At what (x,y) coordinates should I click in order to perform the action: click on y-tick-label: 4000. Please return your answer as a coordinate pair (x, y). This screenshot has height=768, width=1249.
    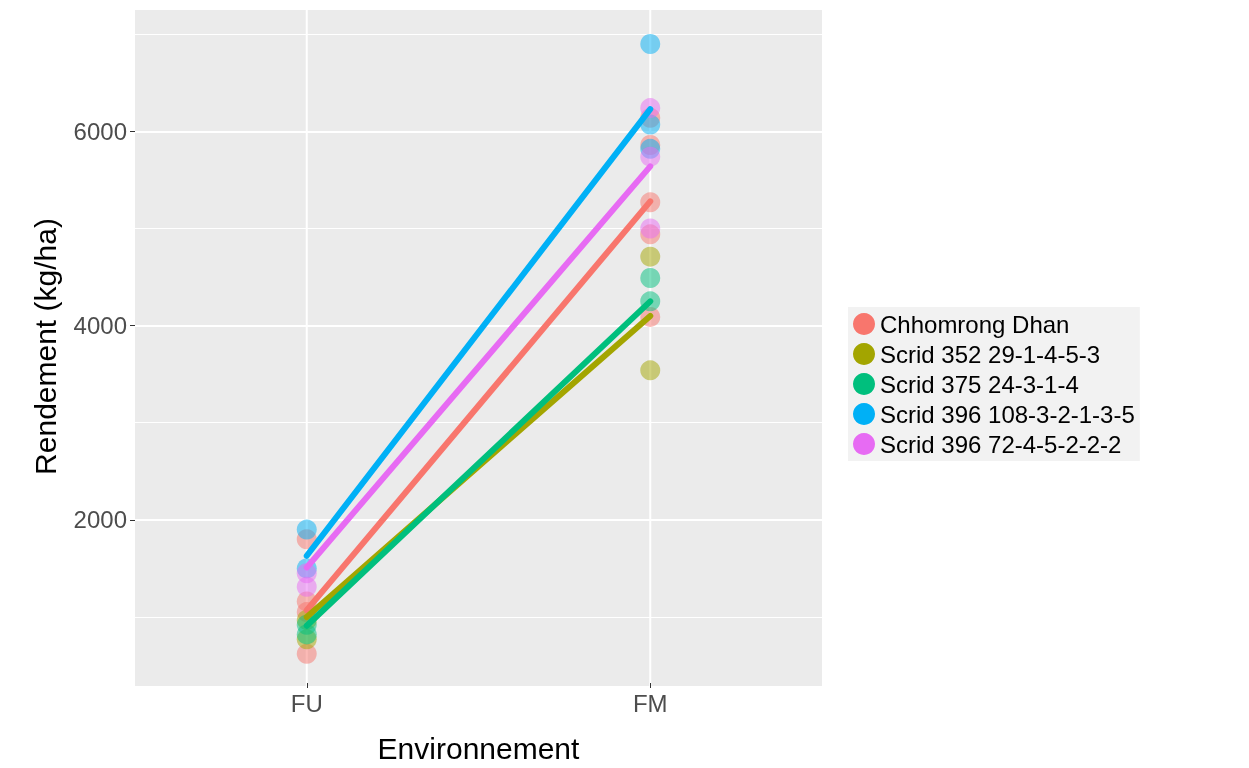
    Looking at the image, I should click on (100, 326).